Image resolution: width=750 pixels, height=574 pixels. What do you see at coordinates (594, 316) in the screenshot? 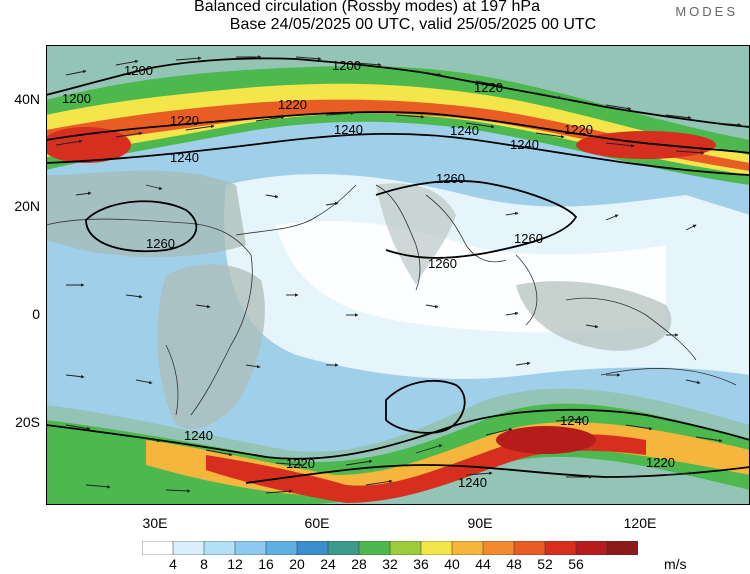
I see `maritime-continent-shade` at bounding box center [594, 316].